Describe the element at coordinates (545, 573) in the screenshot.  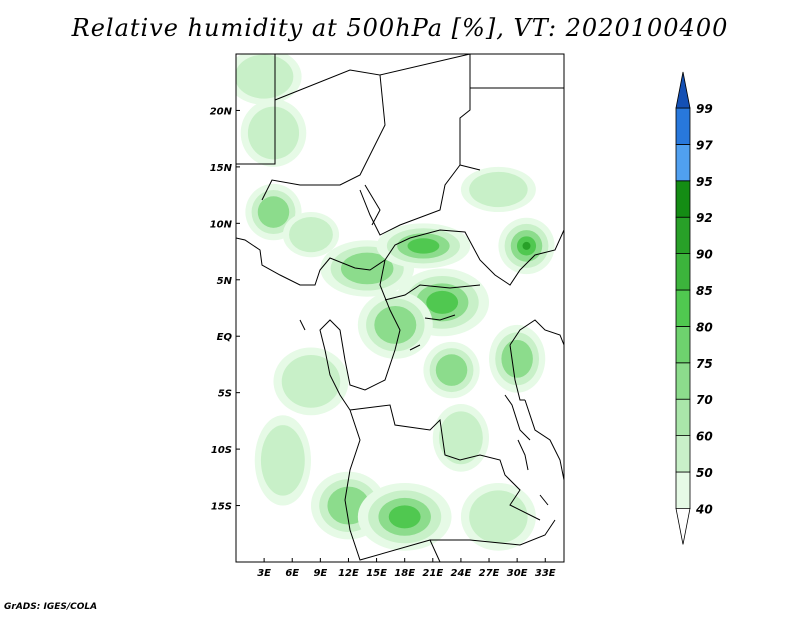
I see `x-tick-label: 33E` at that location.